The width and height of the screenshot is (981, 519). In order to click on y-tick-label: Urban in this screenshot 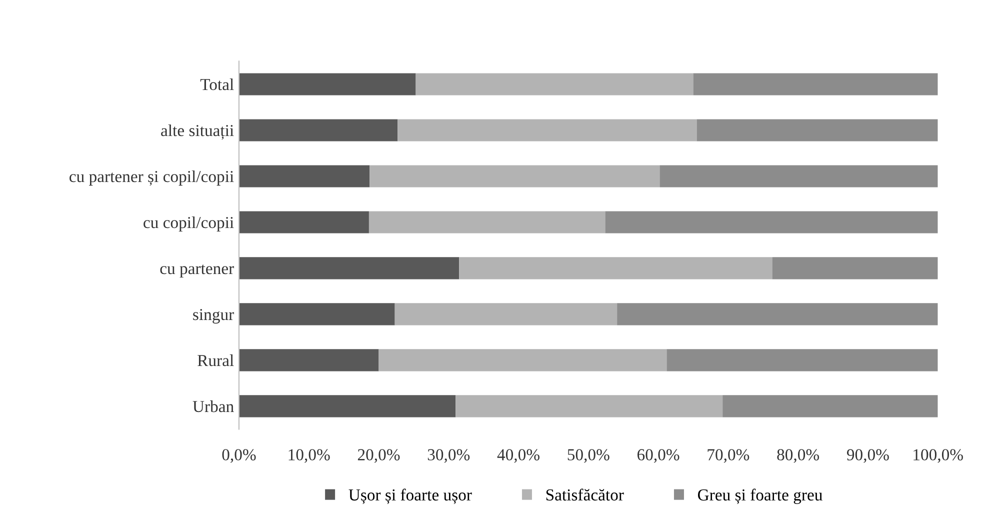, I will do `click(213, 406)`.